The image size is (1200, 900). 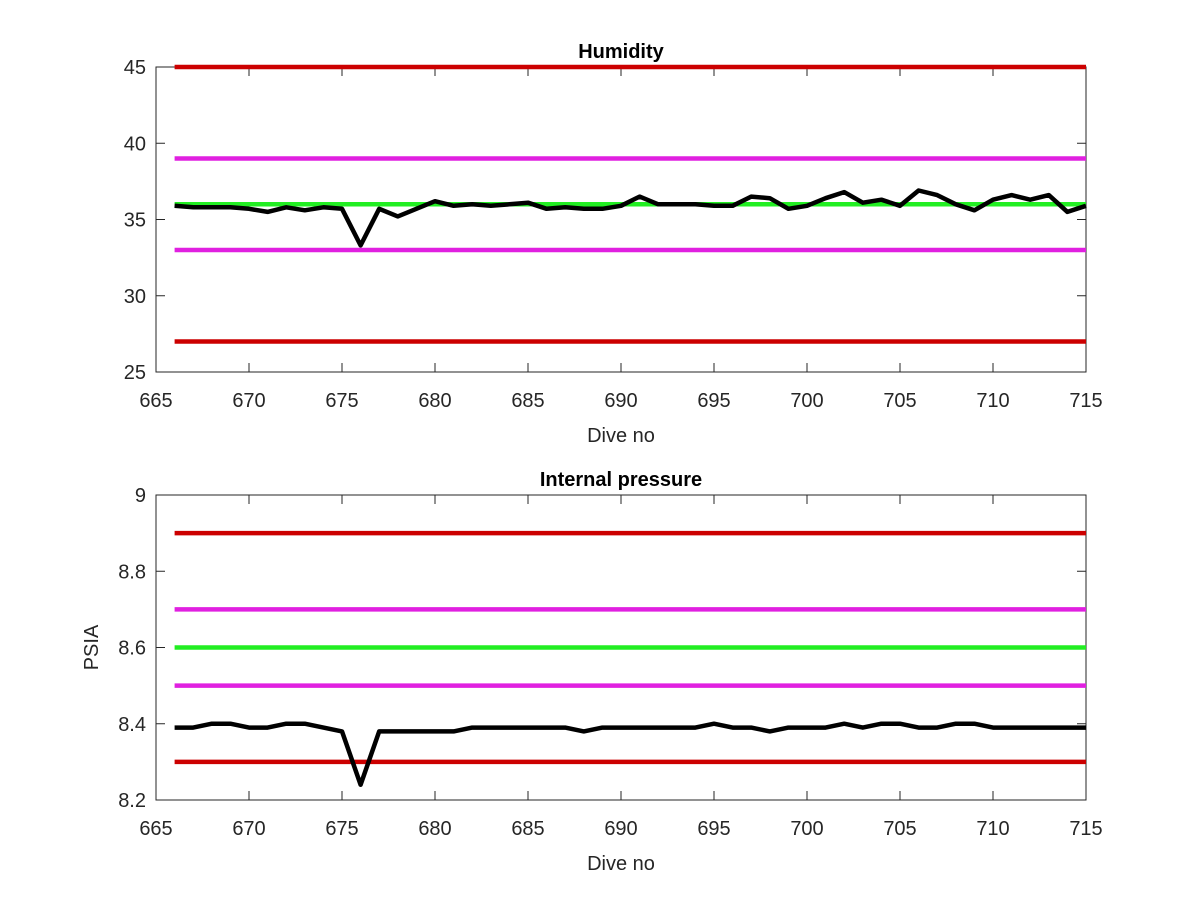 I want to click on chart-title: Humidity, so click(x=621, y=52).